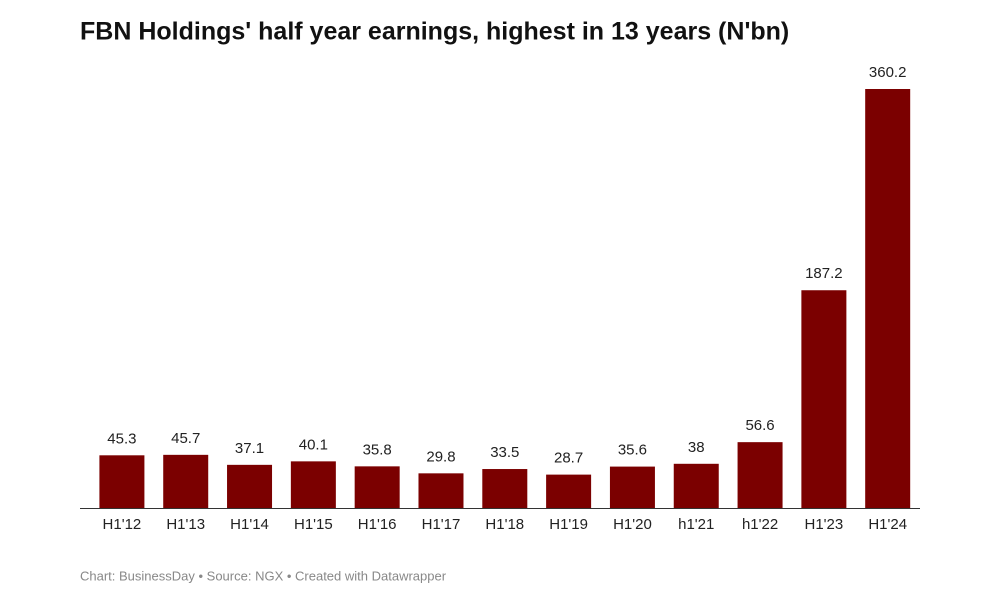 Image resolution: width=1000 pixels, height=600 pixels. What do you see at coordinates (249, 448) in the screenshot?
I see `value-label: 37.1` at bounding box center [249, 448].